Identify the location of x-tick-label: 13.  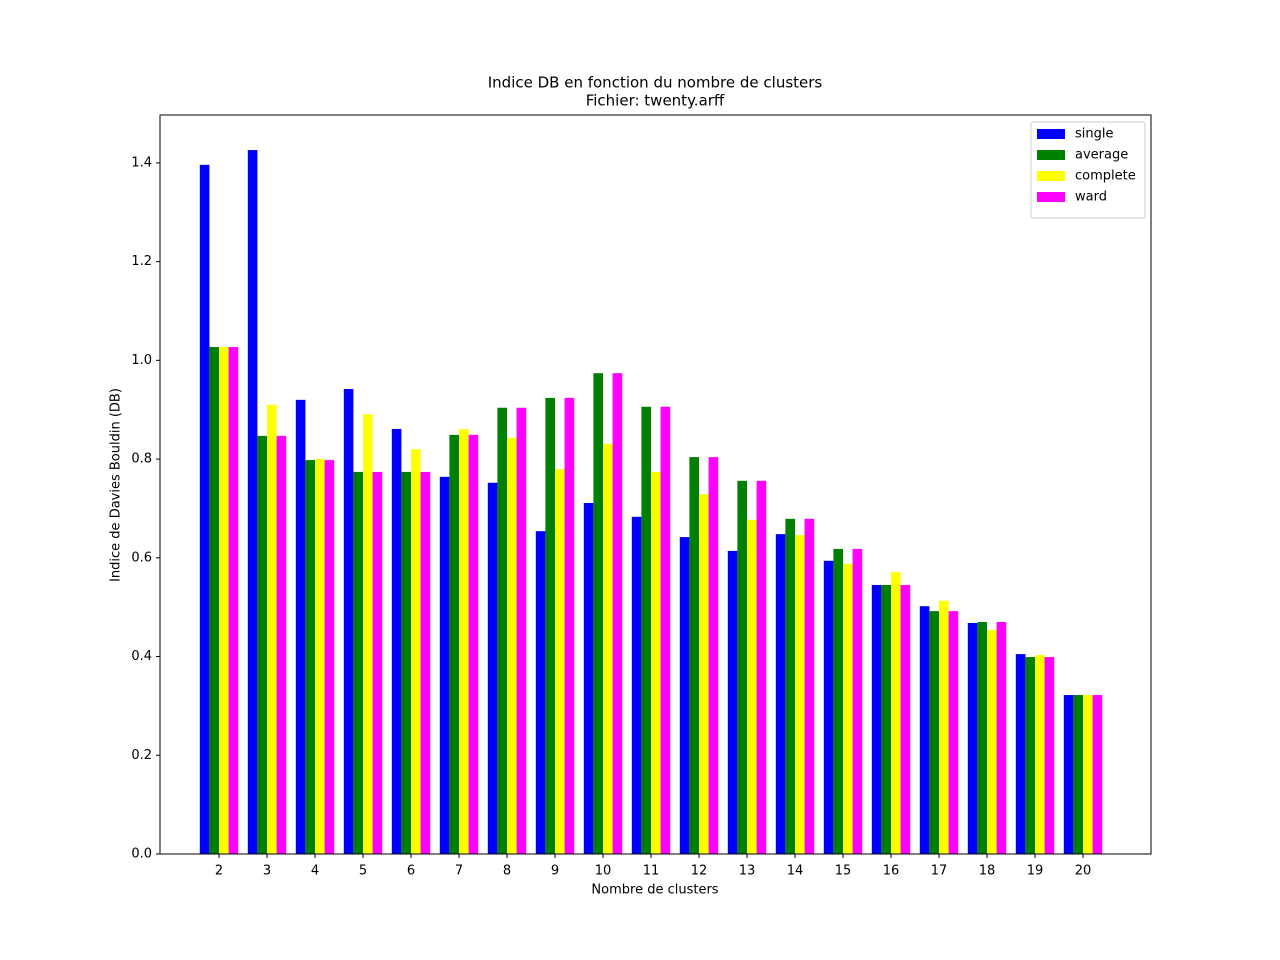
(747, 871).